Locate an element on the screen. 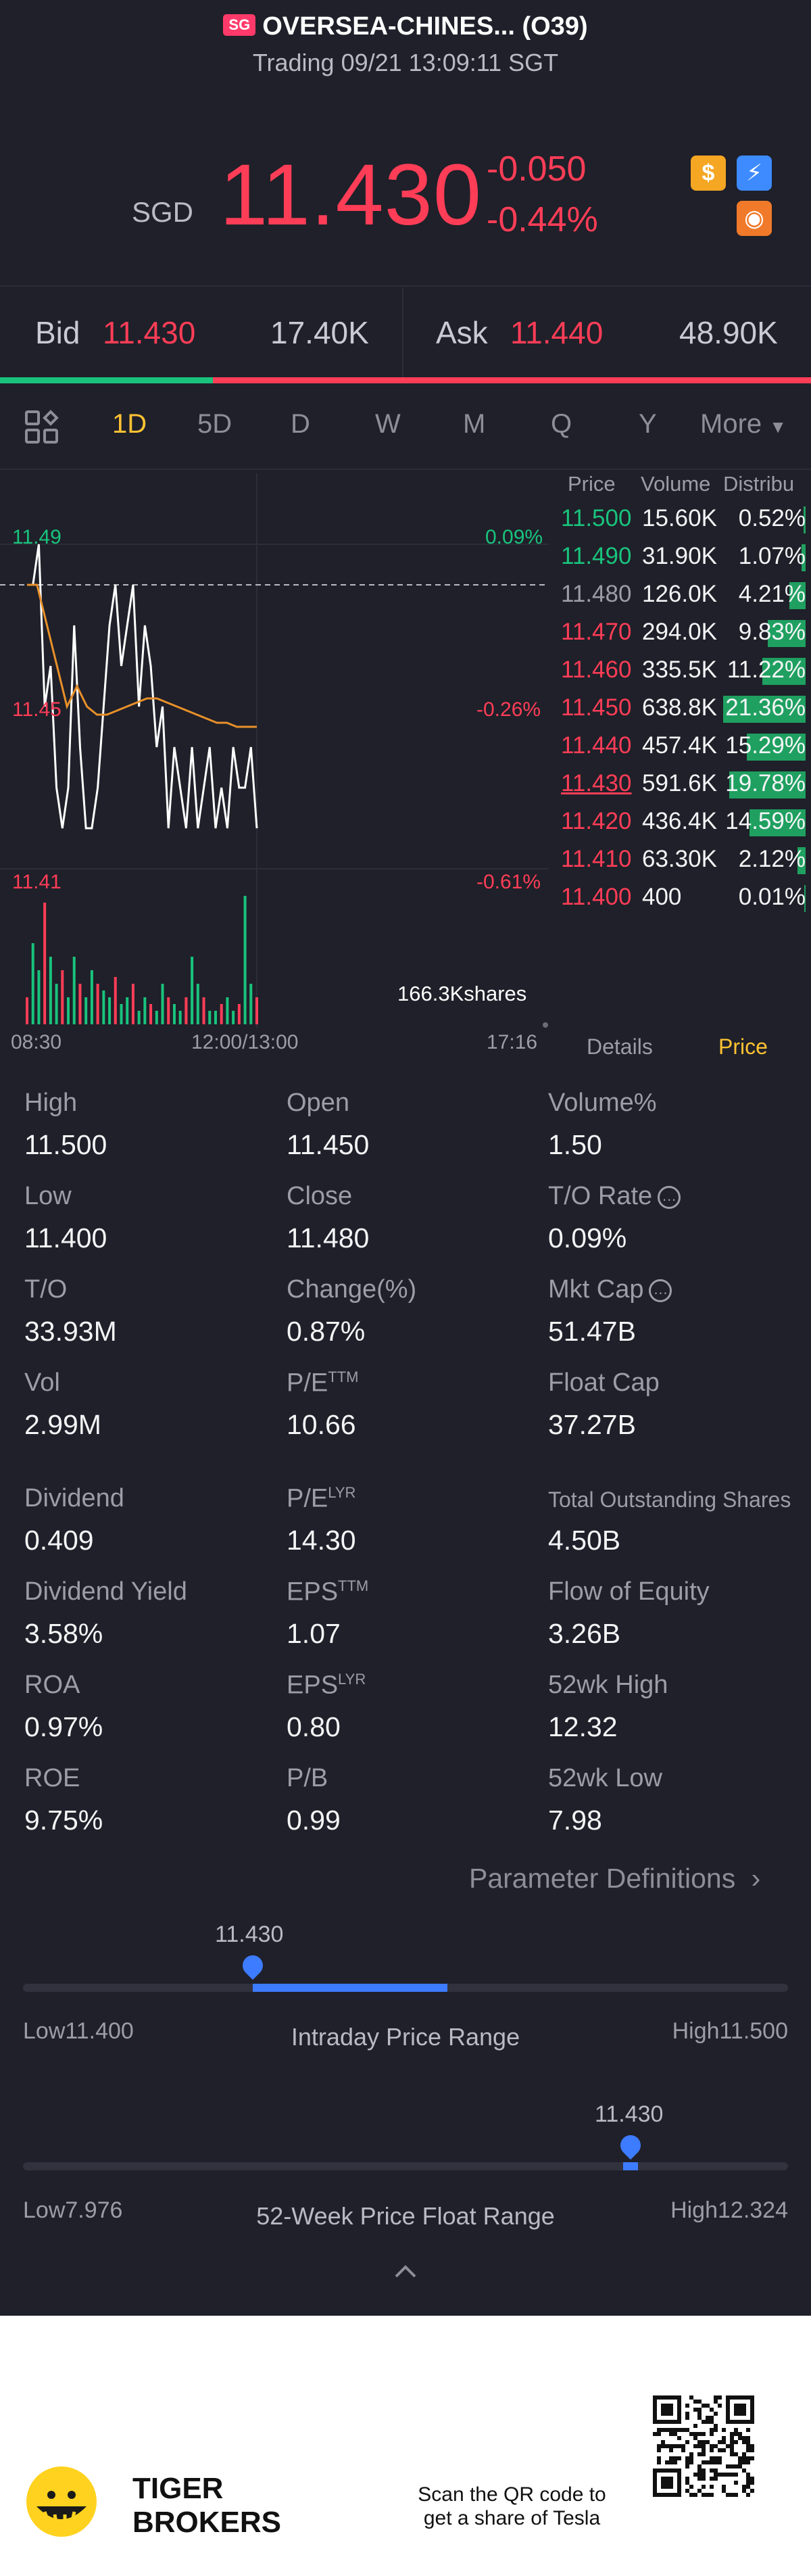 The image size is (811, 2576). y-axis-high: 11.49 is located at coordinates (37, 537).